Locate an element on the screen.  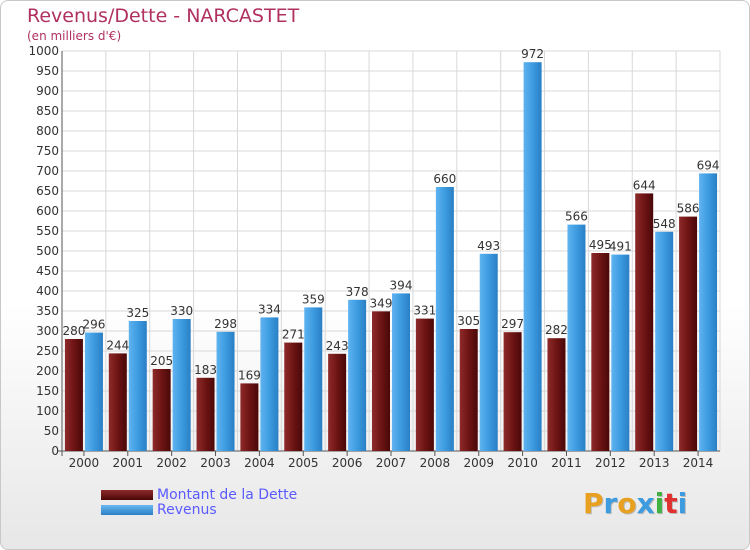
y-tick-label: 800 is located at coordinates (47, 131).